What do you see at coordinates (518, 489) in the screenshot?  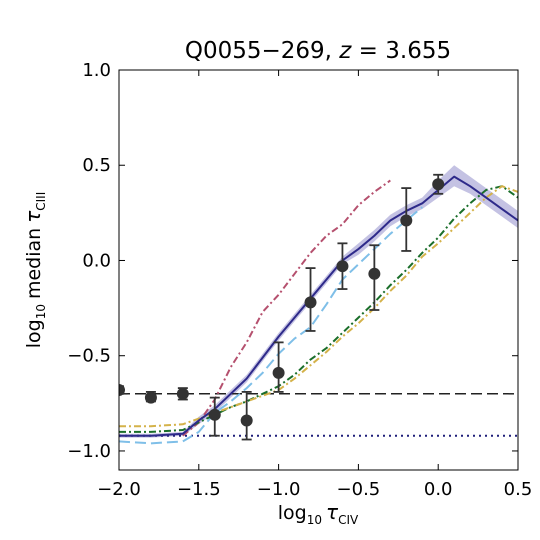 I see `x-tick-label-6: 0.5` at bounding box center [518, 489].